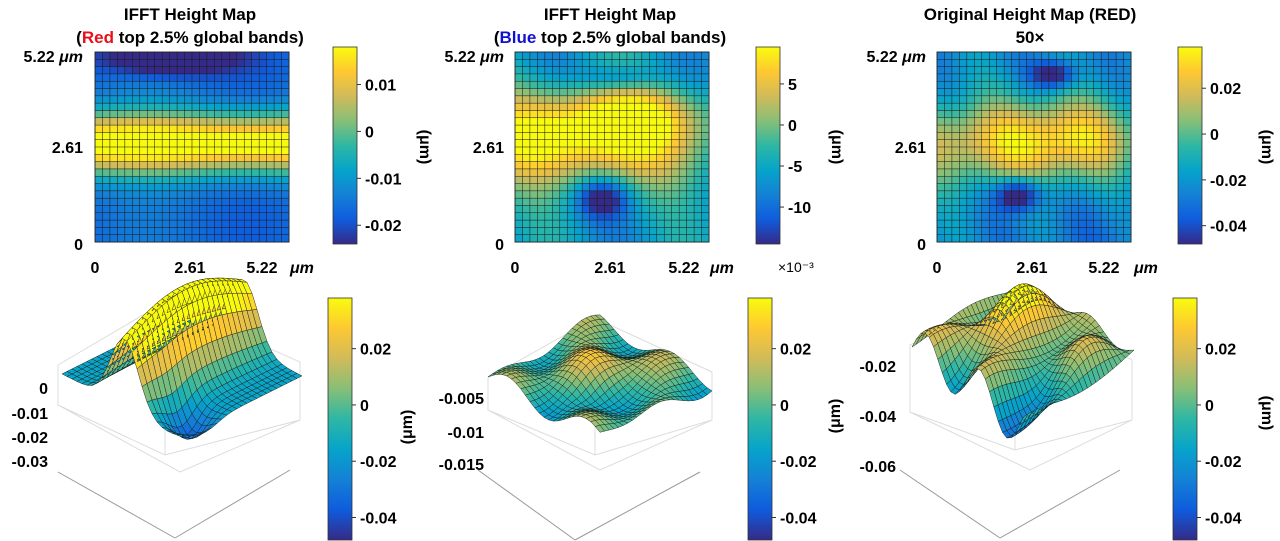 The width and height of the screenshot is (1280, 541). I want to click on colorbar-tick-label: 5, so click(792, 85).